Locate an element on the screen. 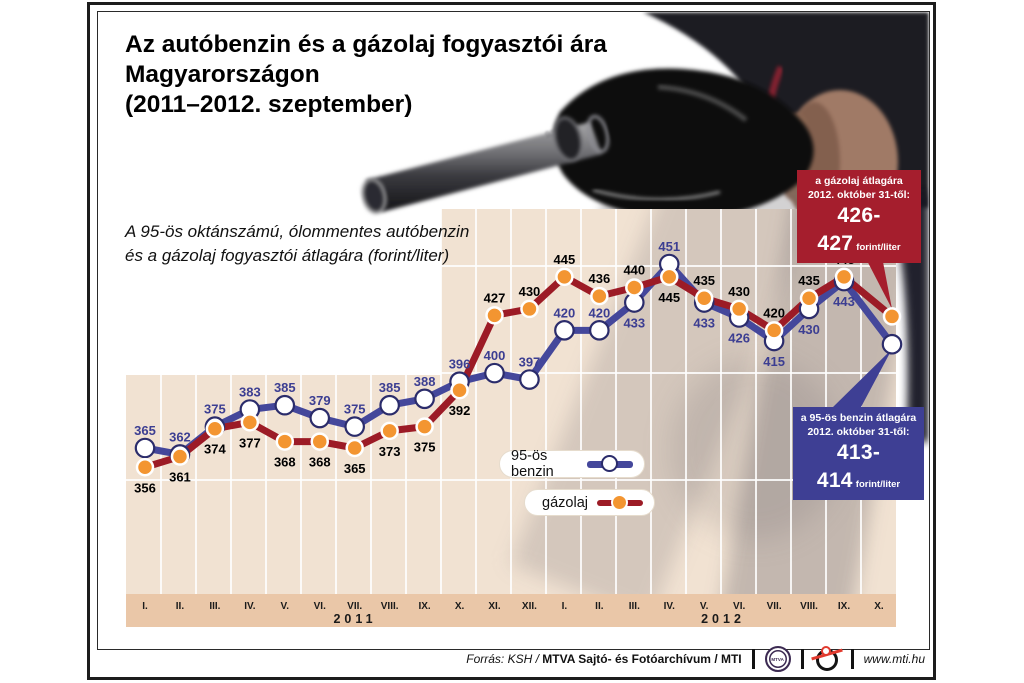  nozzle-spout is located at coordinates (484, 167).